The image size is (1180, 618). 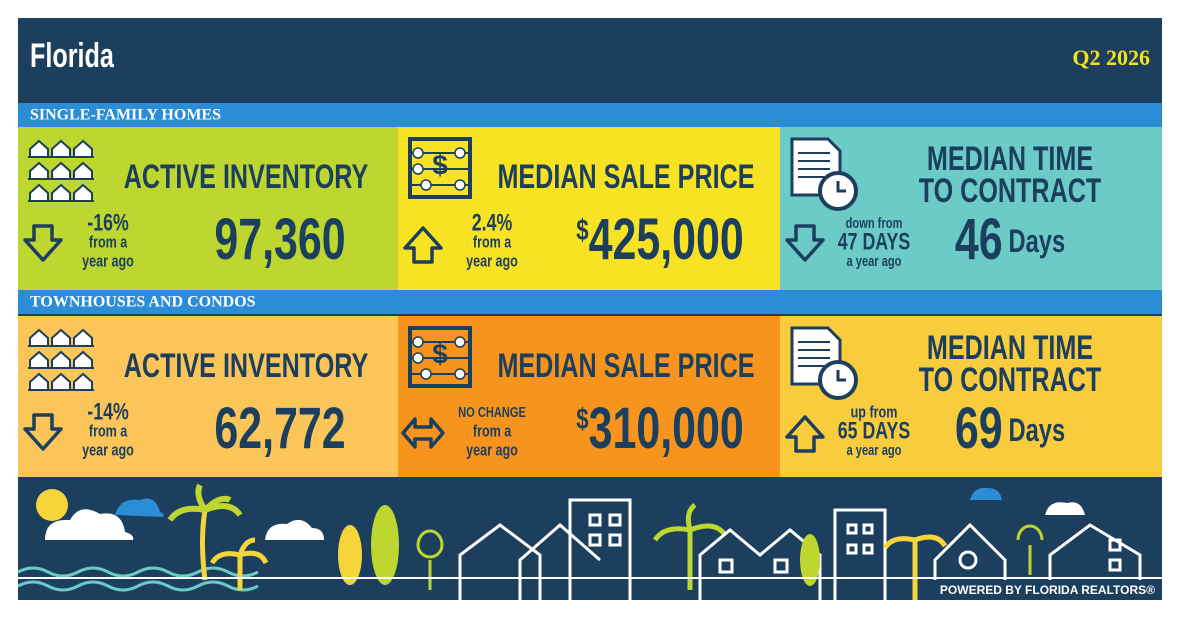 I want to click on stat-value: 97,360, so click(x=279, y=239).